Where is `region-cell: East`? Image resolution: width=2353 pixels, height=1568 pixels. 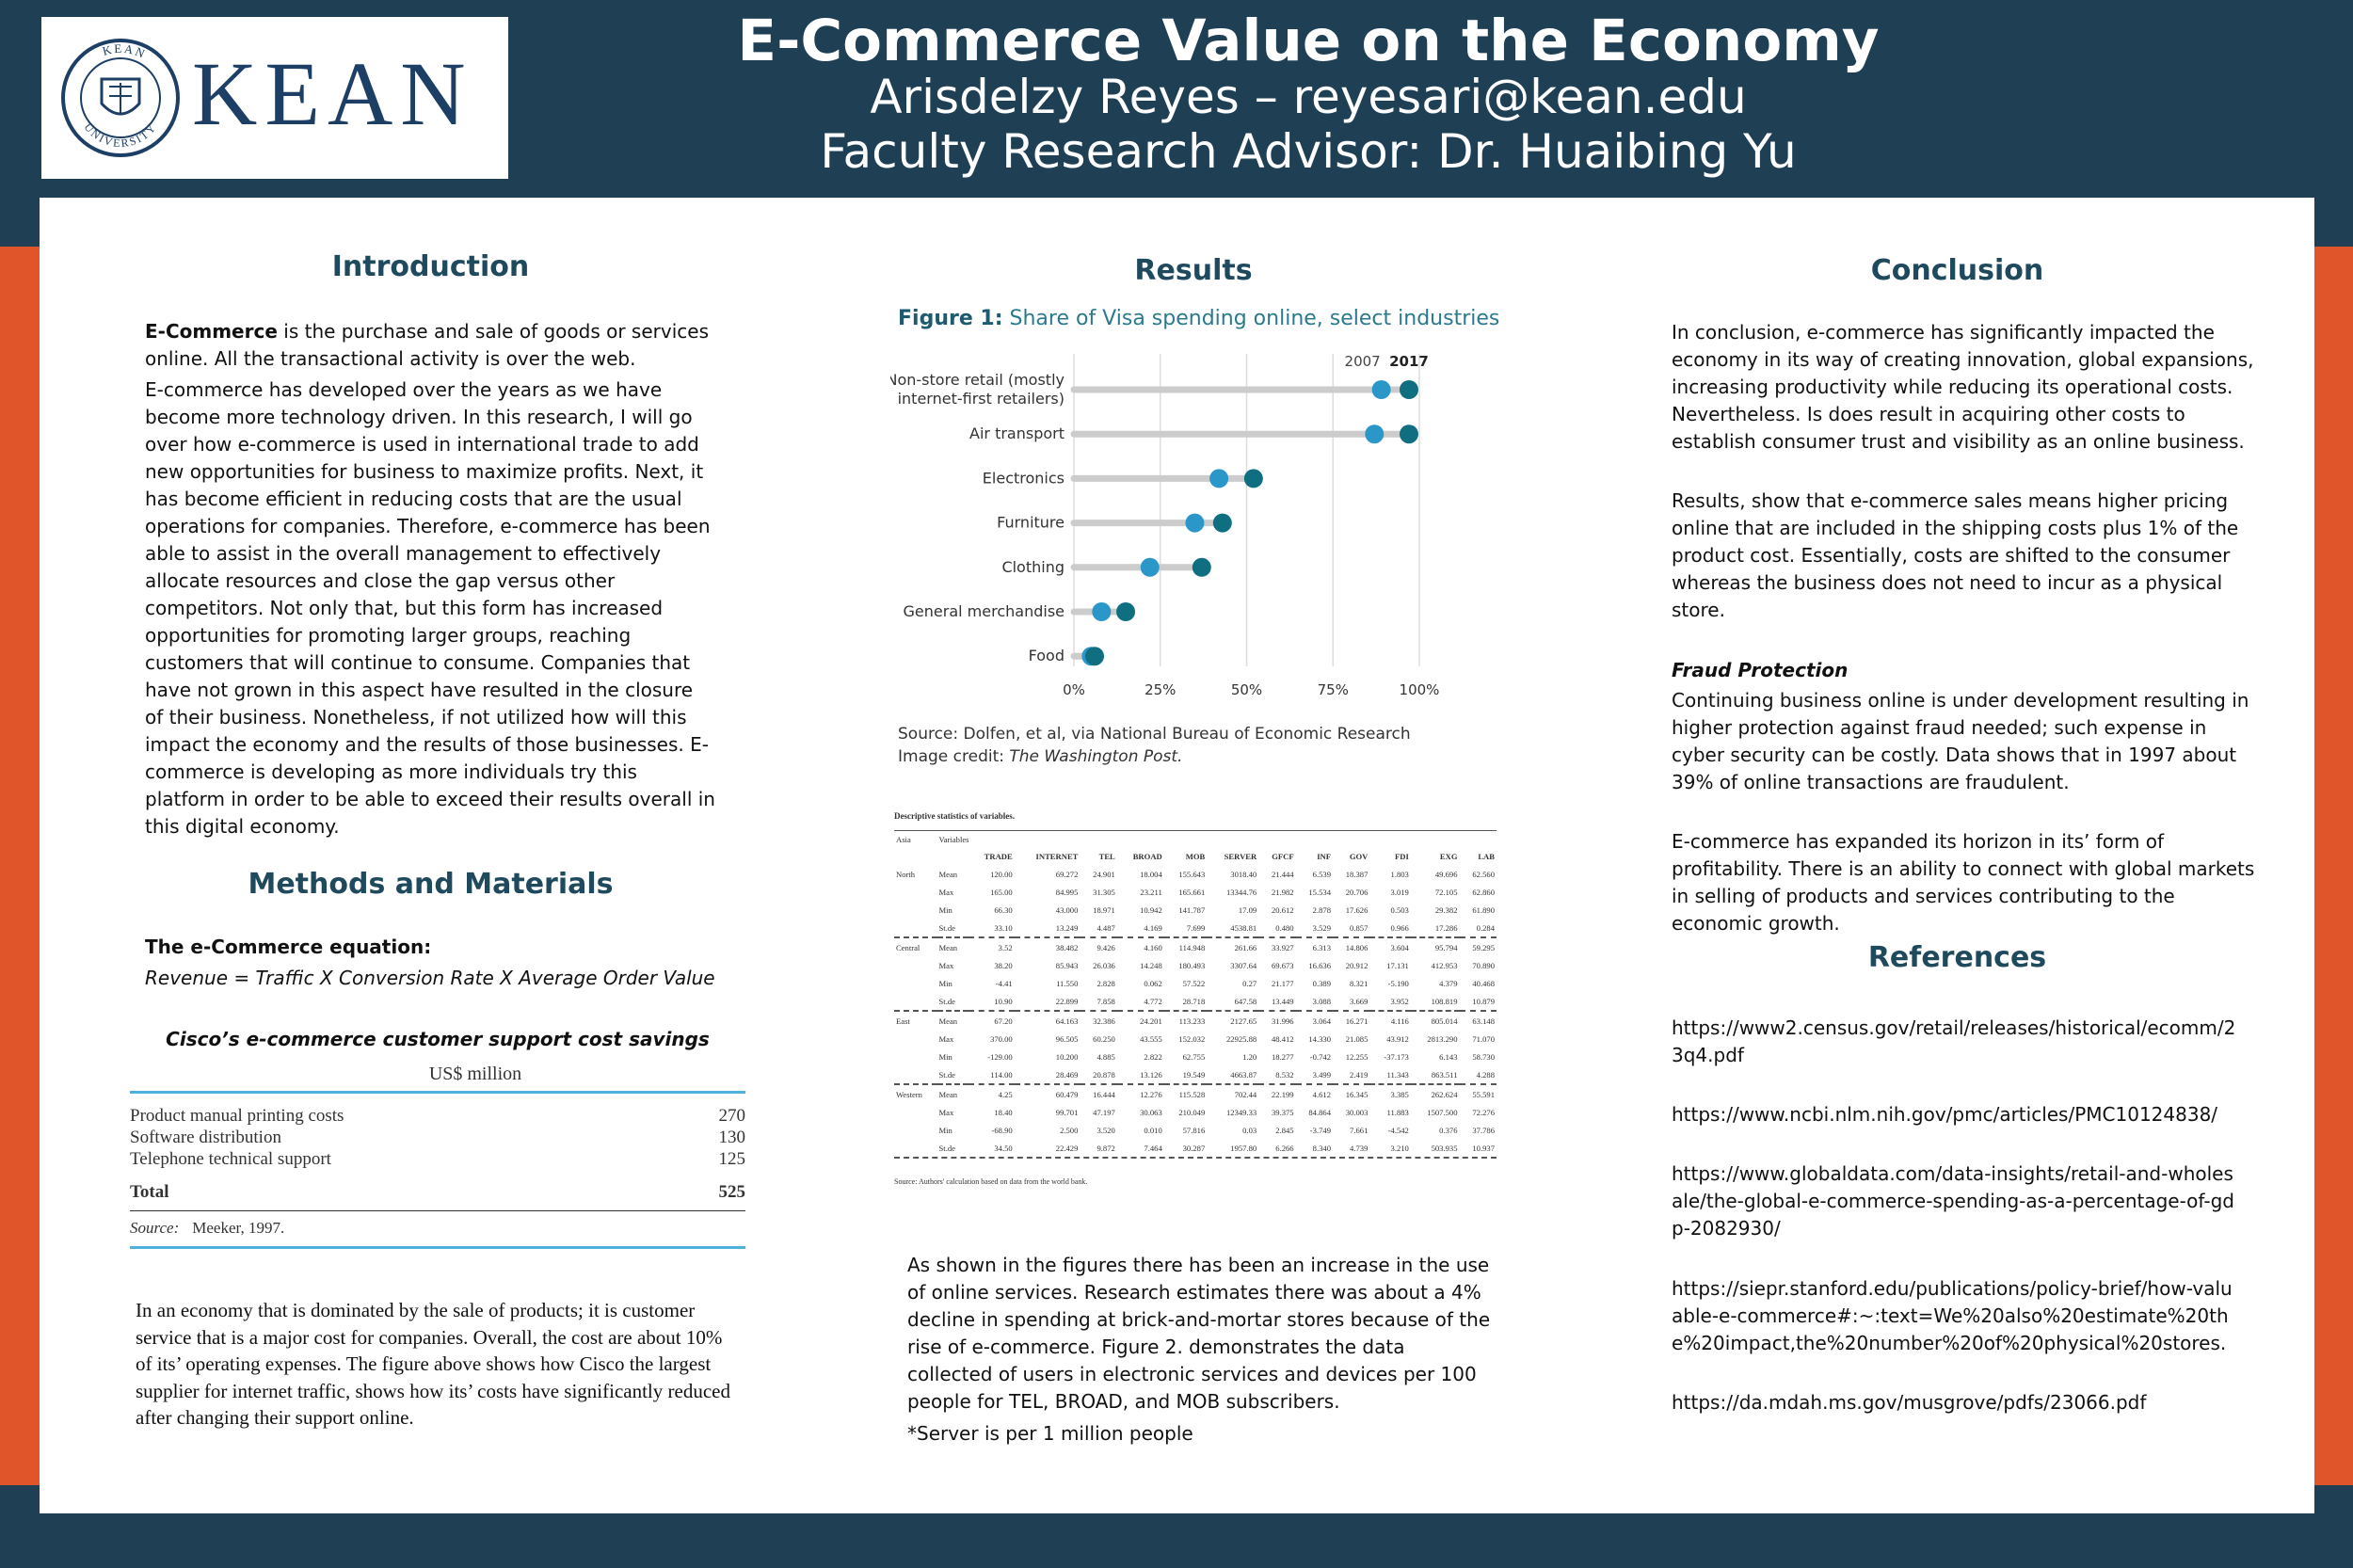 region-cell: East is located at coordinates (915, 1020).